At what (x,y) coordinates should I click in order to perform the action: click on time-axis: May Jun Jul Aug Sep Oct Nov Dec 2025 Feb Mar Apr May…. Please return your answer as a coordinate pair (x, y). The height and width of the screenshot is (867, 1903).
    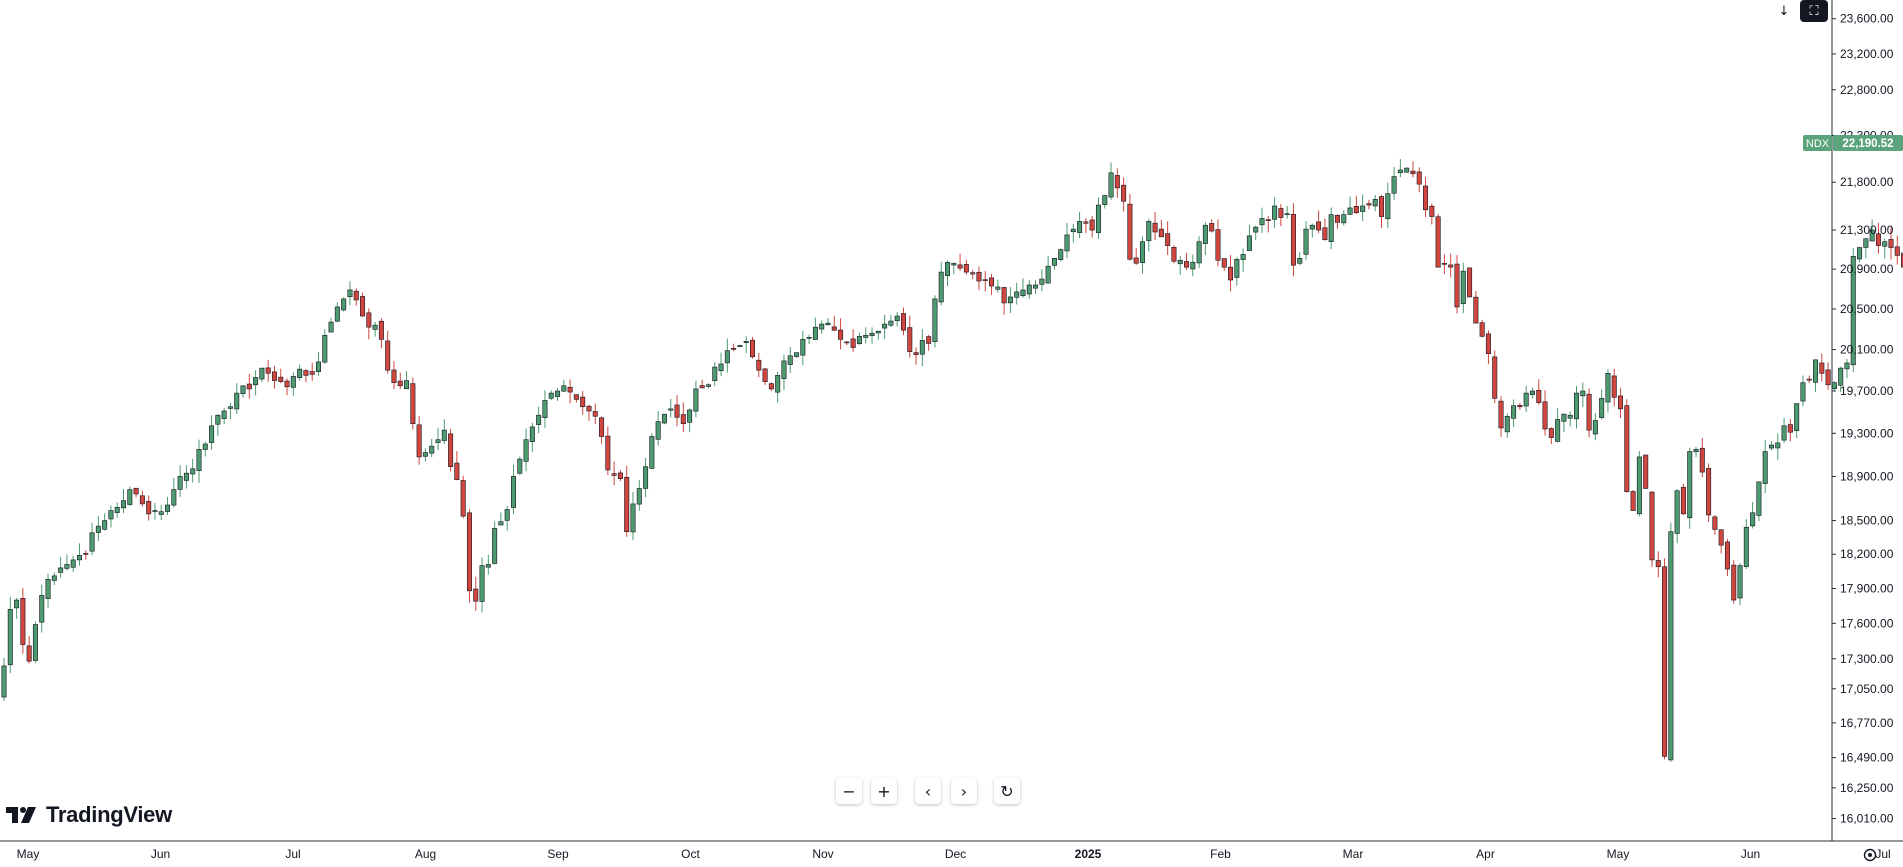
    Looking at the image, I should click on (954, 854).